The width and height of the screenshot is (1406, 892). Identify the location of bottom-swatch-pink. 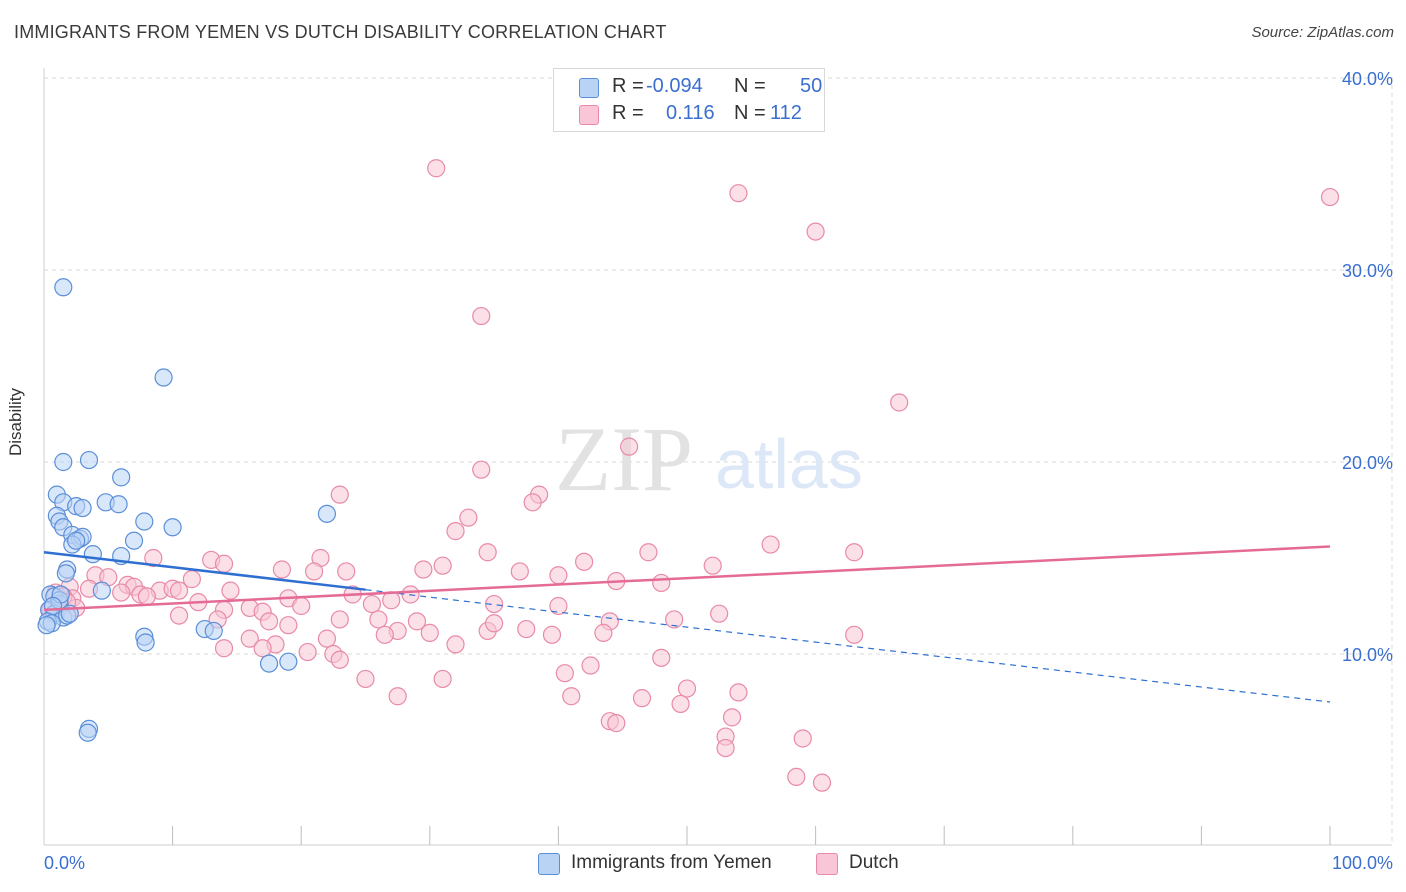
(827, 864).